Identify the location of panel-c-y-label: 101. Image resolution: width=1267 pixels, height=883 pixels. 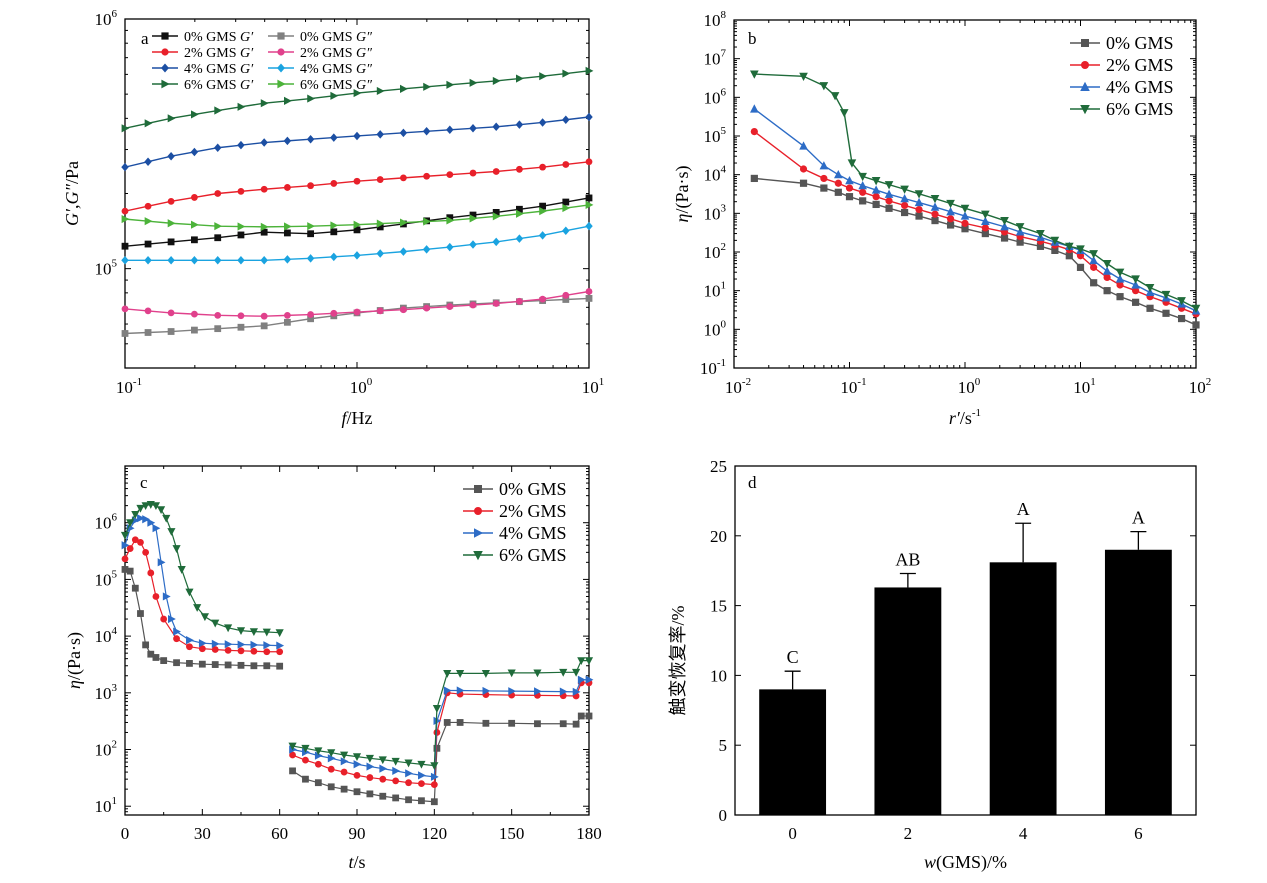
(106, 805).